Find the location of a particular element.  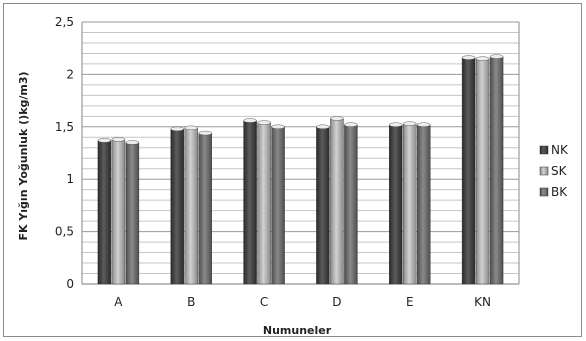

legend-swatch-nk is located at coordinates (544, 150).